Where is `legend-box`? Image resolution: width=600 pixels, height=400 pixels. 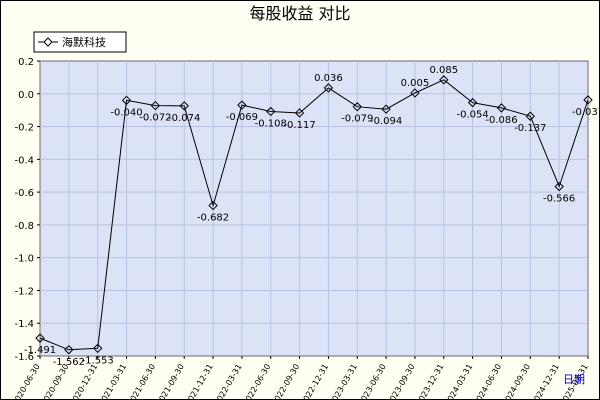 legend-box is located at coordinates (80, 42).